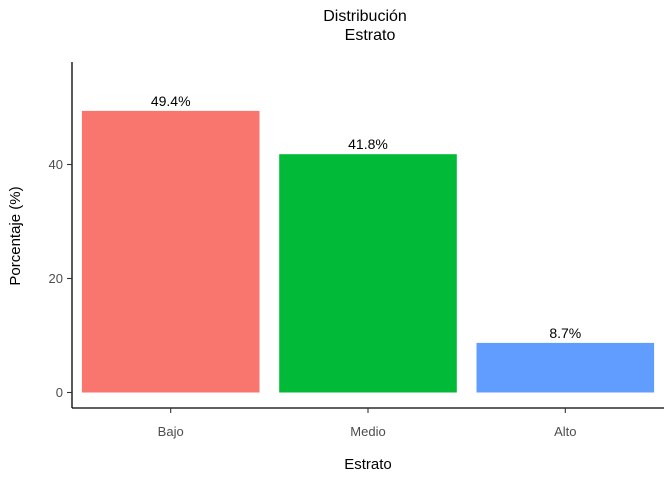 Image resolution: width=672 pixels, height=485 pixels. I want to click on x-axis-ticks: Bajo Medio Alto, so click(367, 423).